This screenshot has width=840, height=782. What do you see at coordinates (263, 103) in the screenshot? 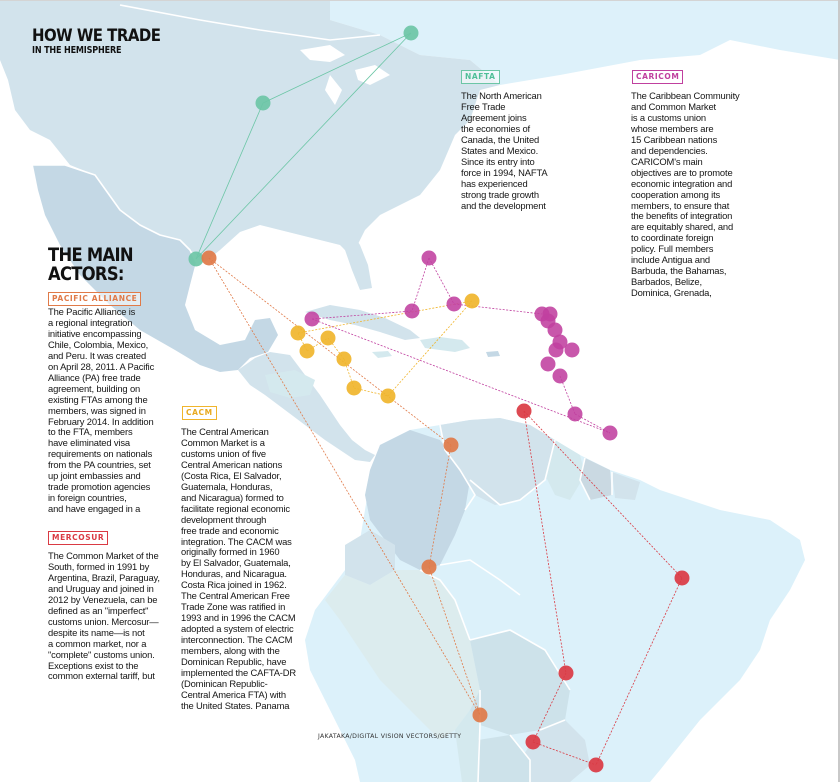
I see `node-nafta-usa` at bounding box center [263, 103].